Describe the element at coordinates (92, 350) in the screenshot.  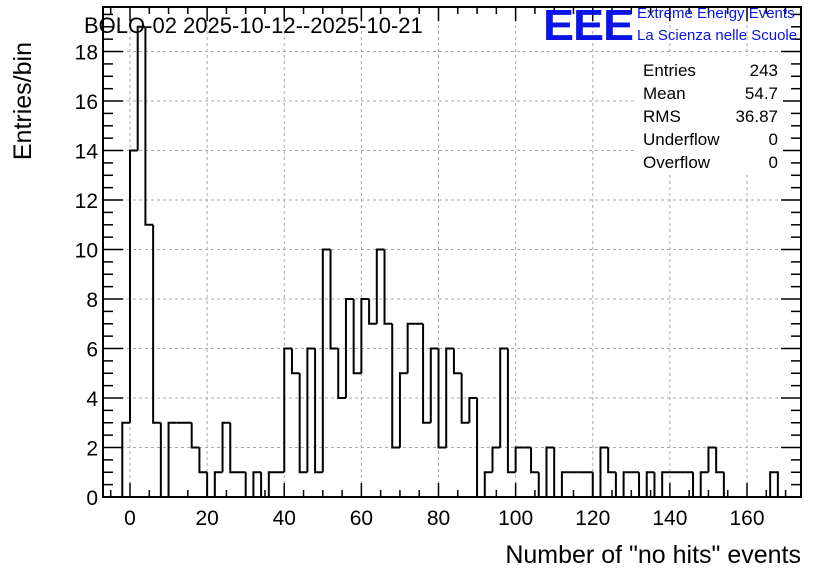
I see `y-tick-label: 6` at that location.